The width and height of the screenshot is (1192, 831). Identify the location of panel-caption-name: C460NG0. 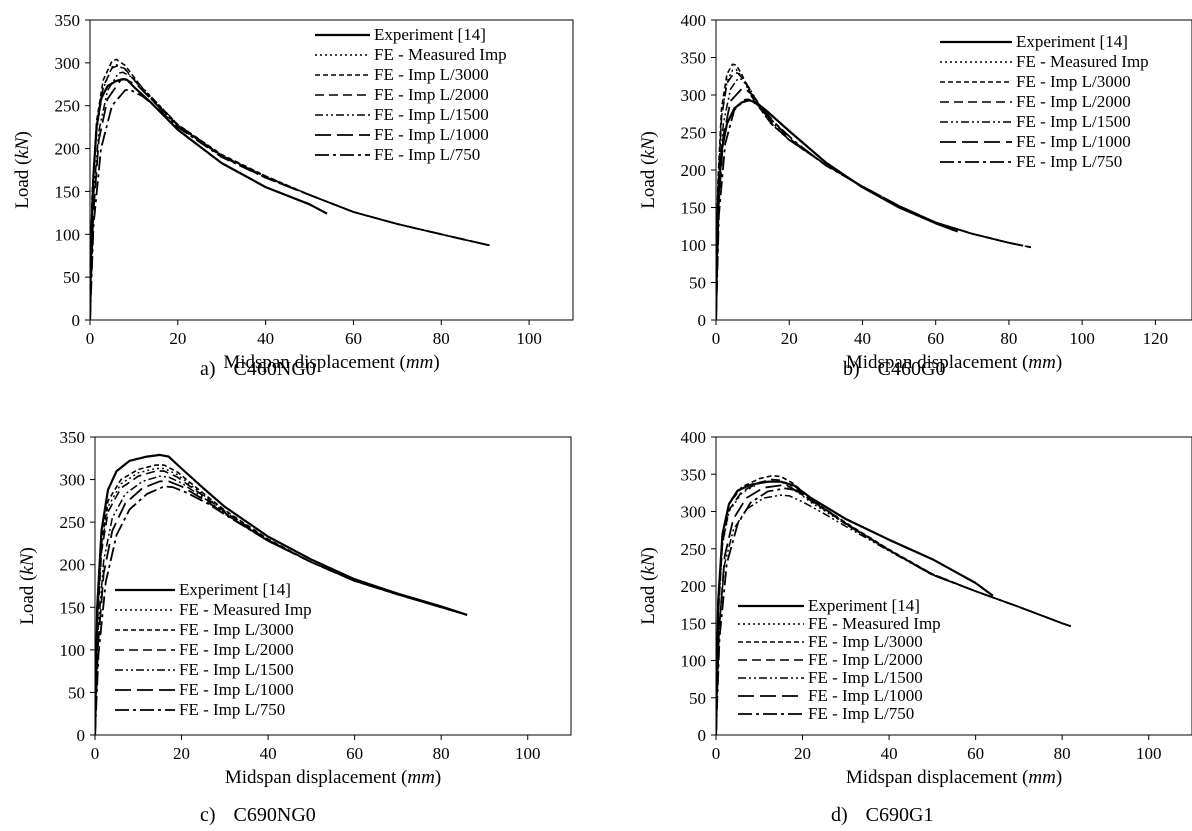
(275, 369).